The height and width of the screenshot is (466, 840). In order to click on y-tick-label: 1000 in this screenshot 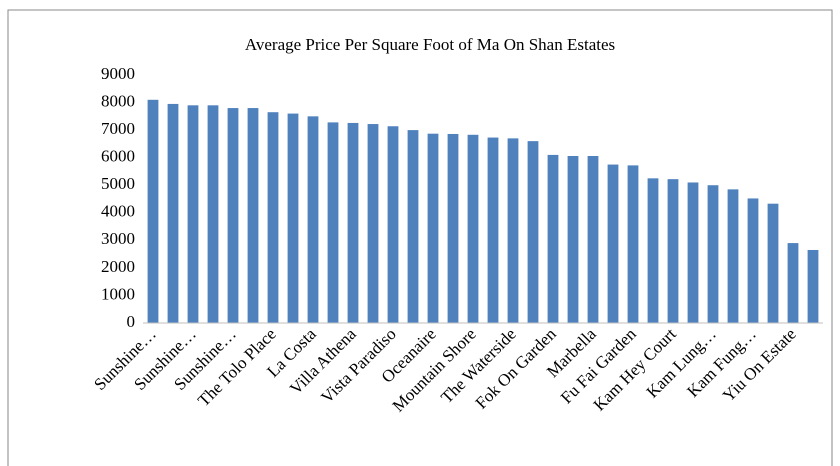, I will do `click(118, 293)`.